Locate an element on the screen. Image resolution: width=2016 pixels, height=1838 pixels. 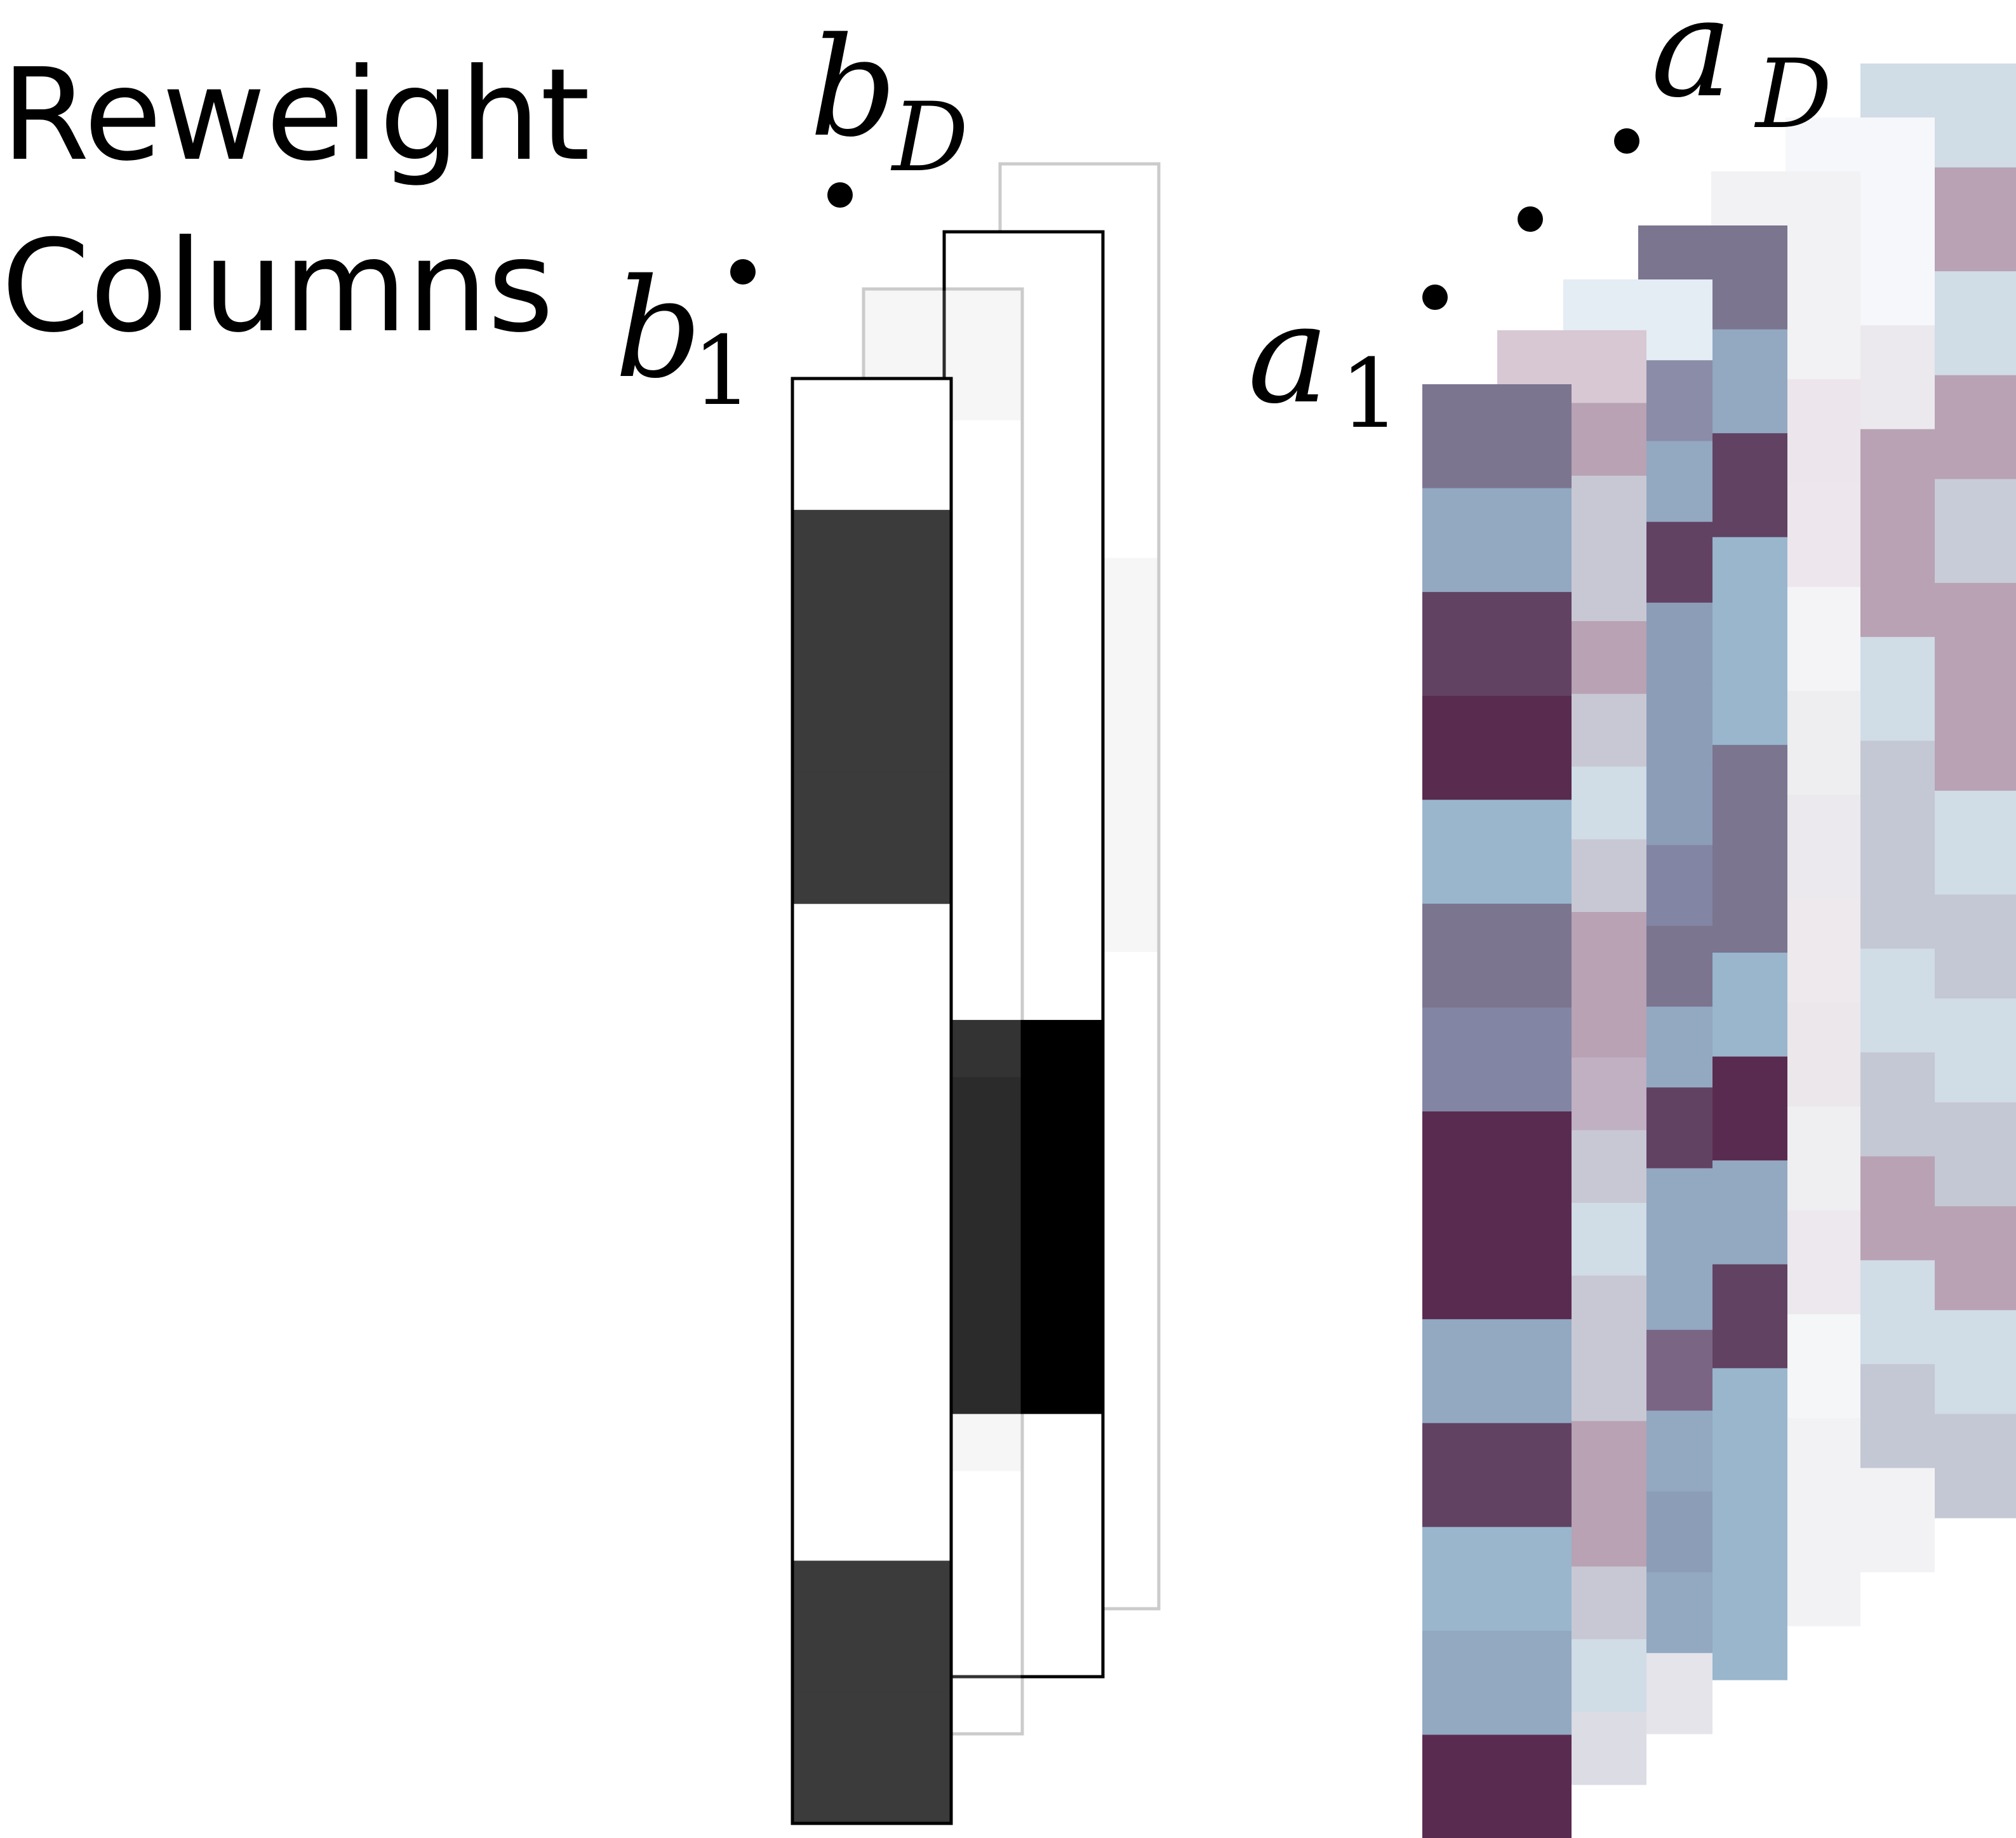
label-a1-base: a is located at coordinates (1288, 354).